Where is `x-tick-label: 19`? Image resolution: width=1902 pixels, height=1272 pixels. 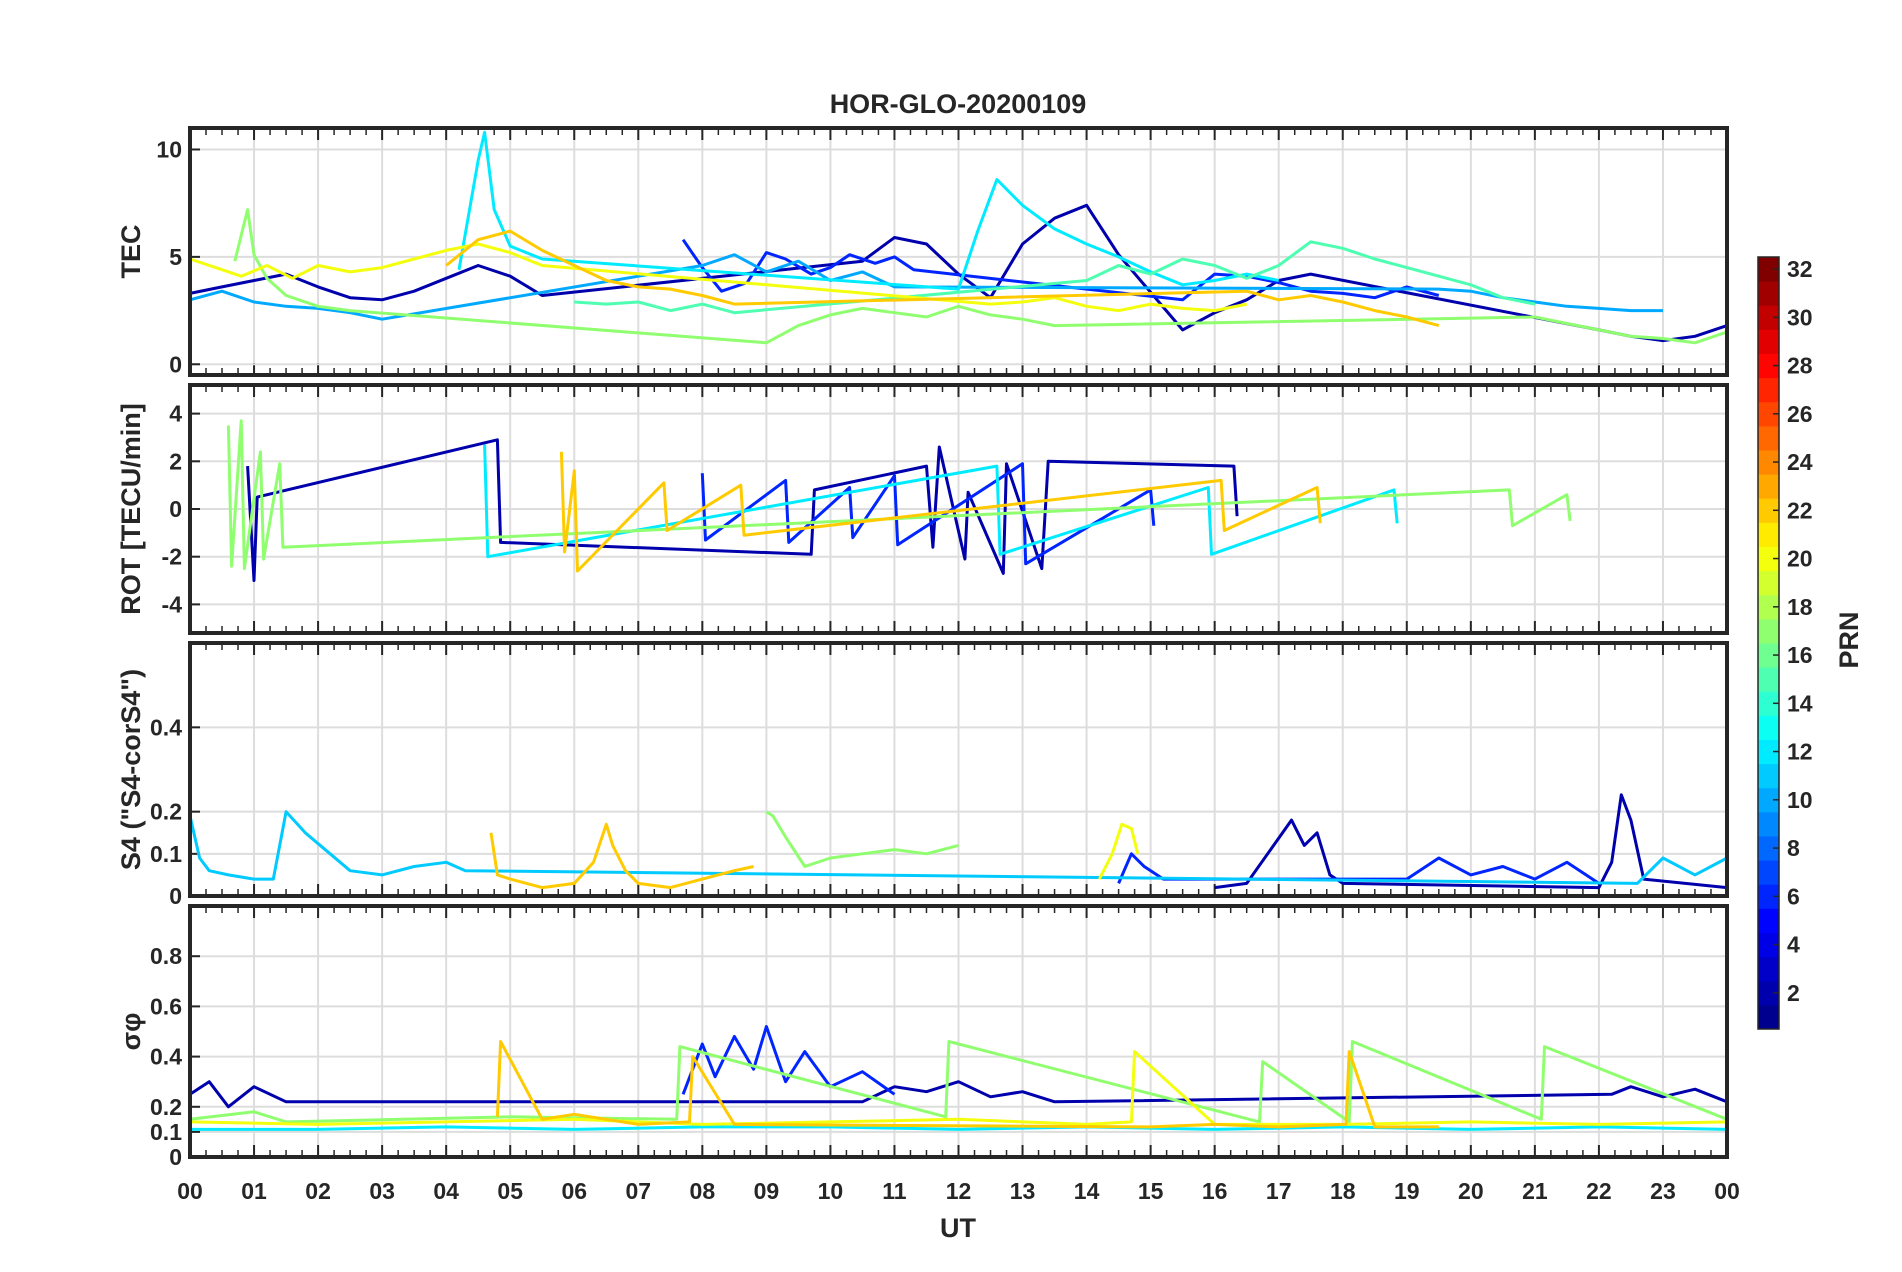 x-tick-label: 19 is located at coordinates (1407, 1191).